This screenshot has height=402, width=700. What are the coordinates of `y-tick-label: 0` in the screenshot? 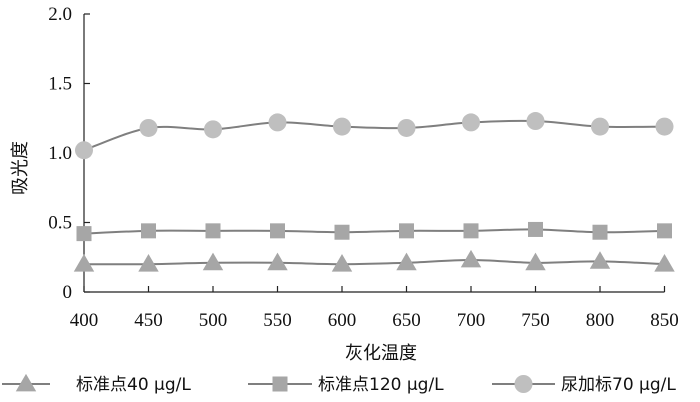 It's located at (68, 292).